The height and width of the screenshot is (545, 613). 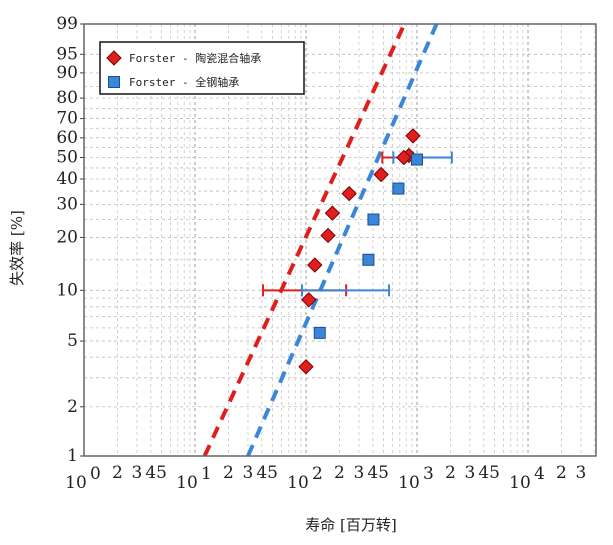 What do you see at coordinates (67, 290) in the screenshot?
I see `y-tick-label: 10` at bounding box center [67, 290].